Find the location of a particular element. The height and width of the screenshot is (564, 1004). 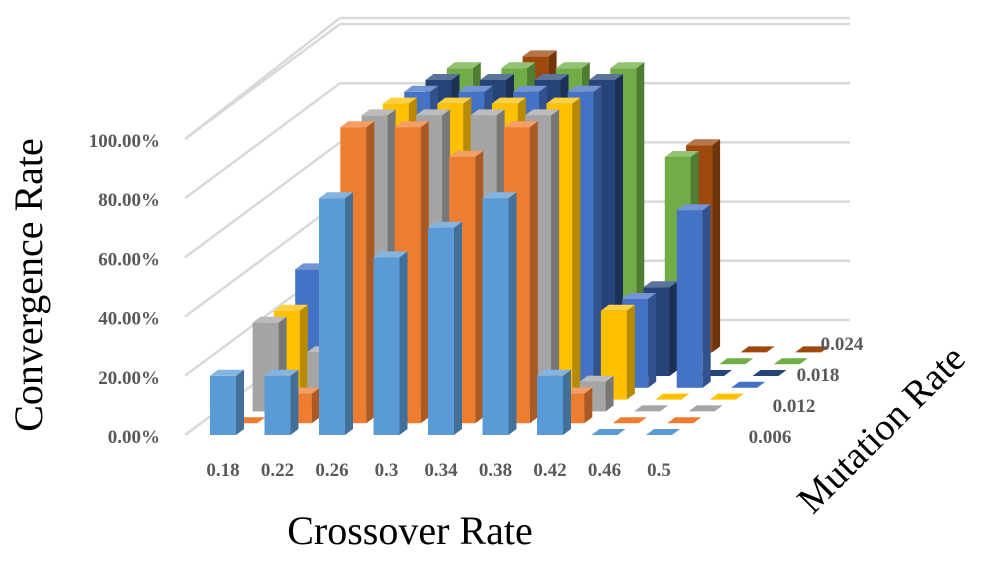

depth-tick-label: 0.018 is located at coordinates (818, 375).